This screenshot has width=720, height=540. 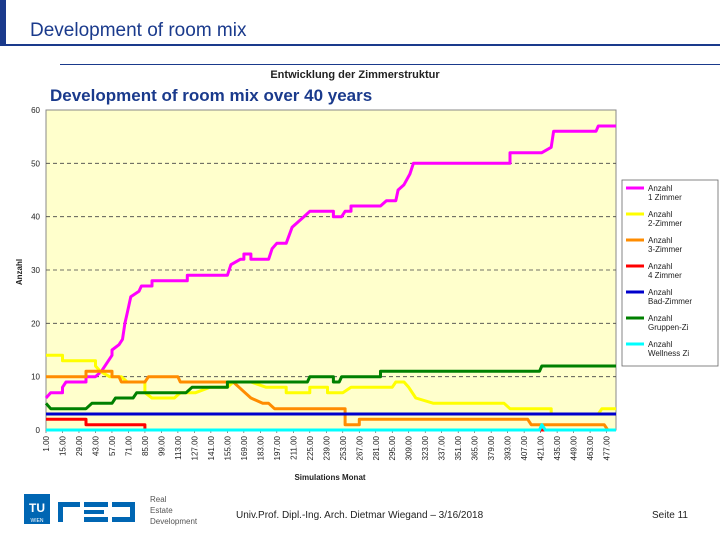 What do you see at coordinates (475, 447) in the screenshot?
I see `x-tick-label: 365.00` at bounding box center [475, 447].